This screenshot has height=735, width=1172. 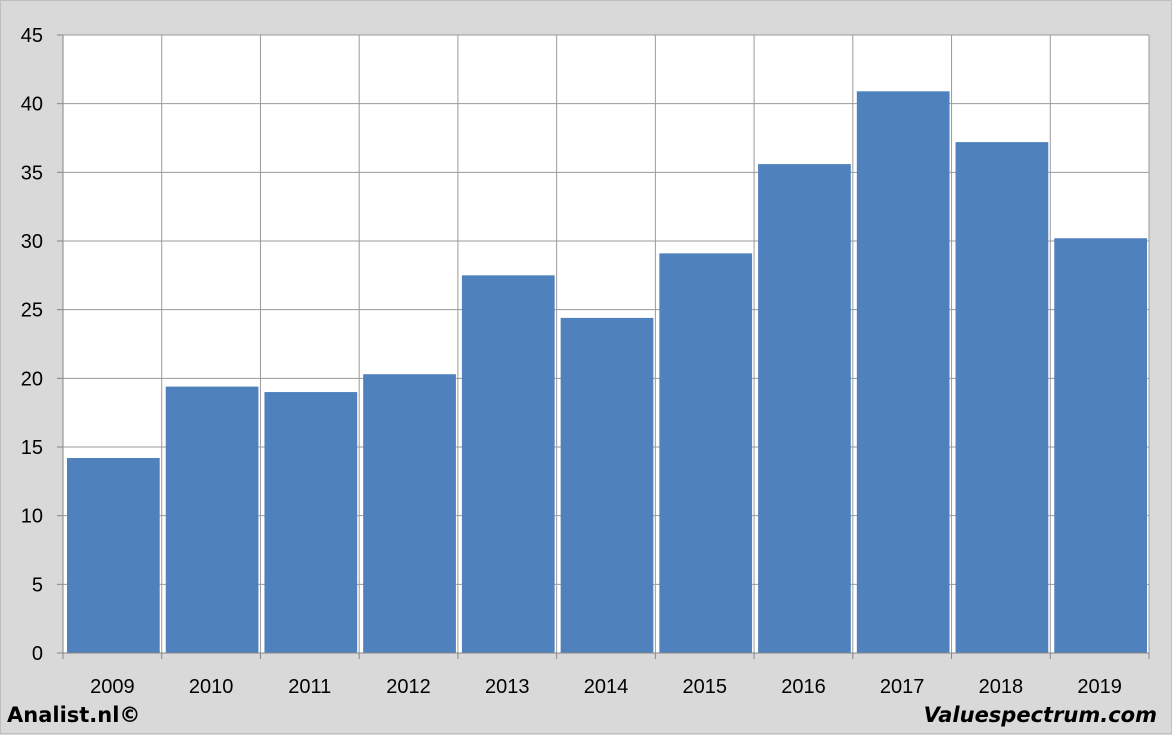 What do you see at coordinates (803, 687) in the screenshot?
I see `x-tick-label: 2016` at bounding box center [803, 687].